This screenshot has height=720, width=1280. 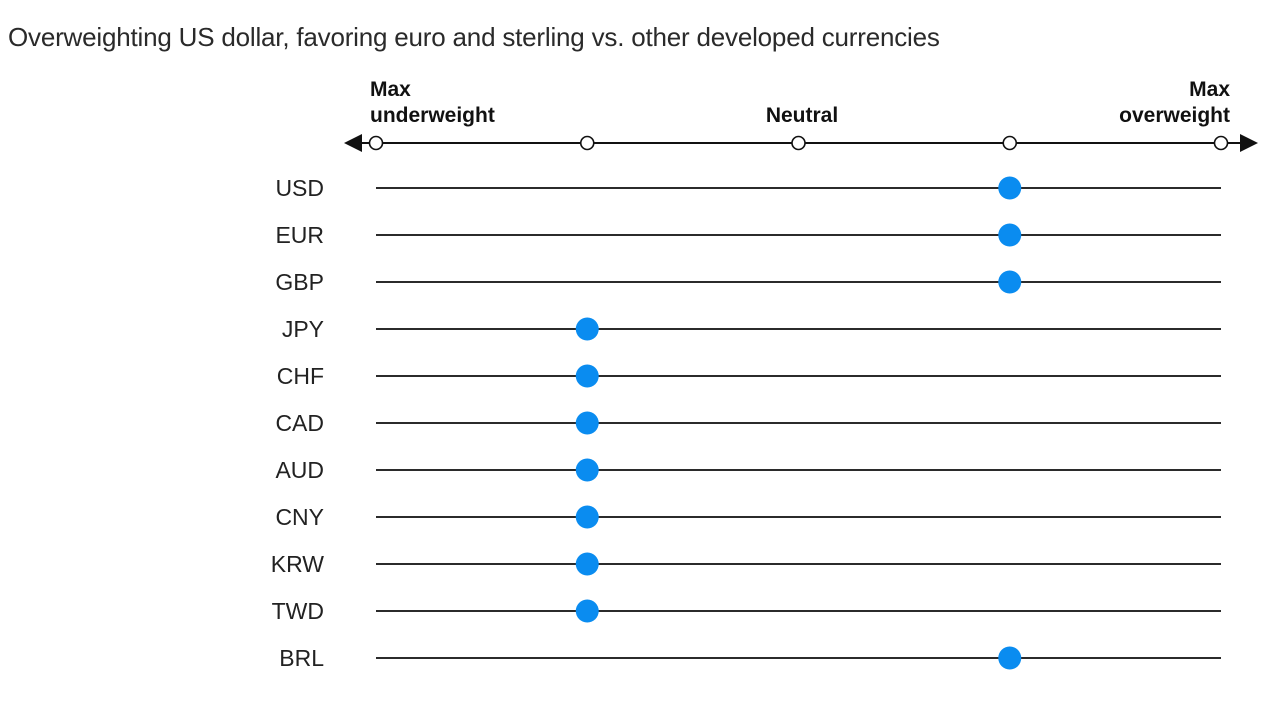 I want to click on currency-row: TWD, so click(x=746, y=611).